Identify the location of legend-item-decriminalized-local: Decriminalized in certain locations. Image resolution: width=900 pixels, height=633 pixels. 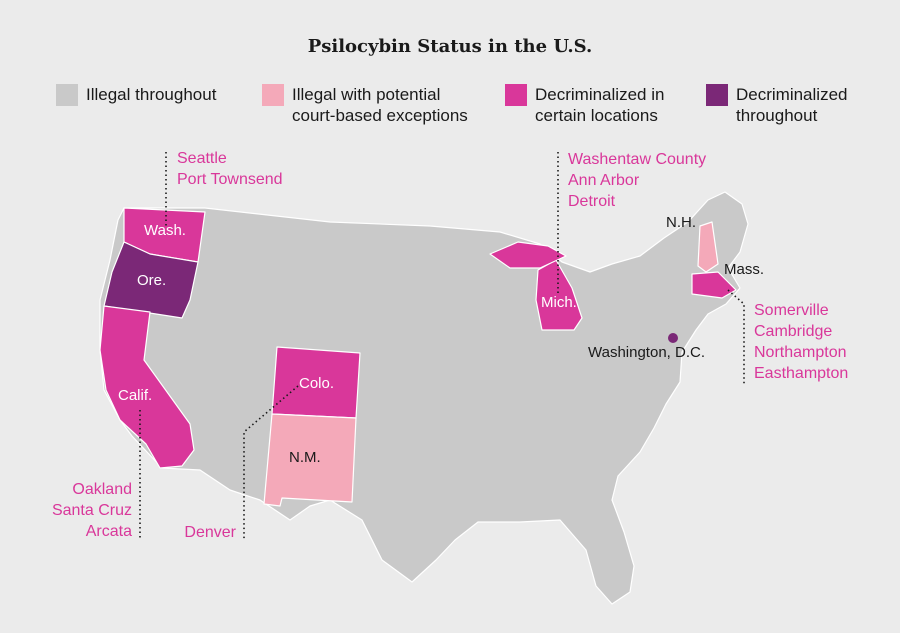
(584, 105).